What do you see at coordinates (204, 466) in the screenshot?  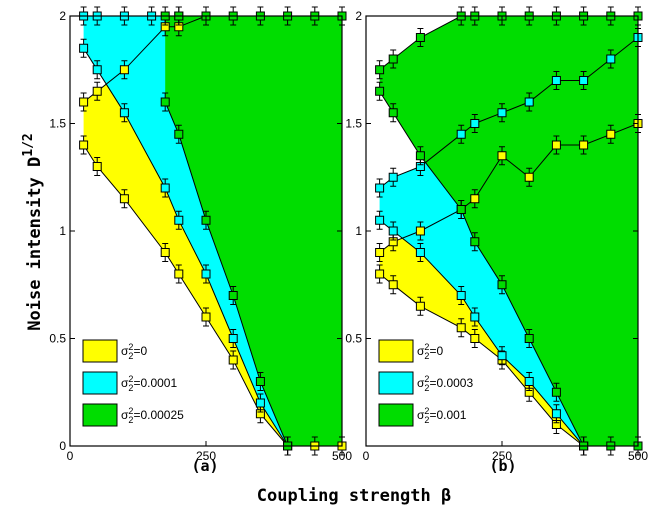 I see `panel-label-a: (a)` at bounding box center [204, 466].